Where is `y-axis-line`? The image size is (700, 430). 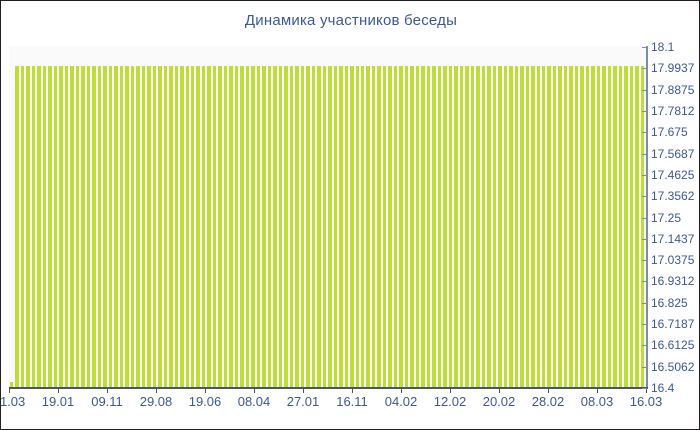
y-axis-line is located at coordinates (647, 217).